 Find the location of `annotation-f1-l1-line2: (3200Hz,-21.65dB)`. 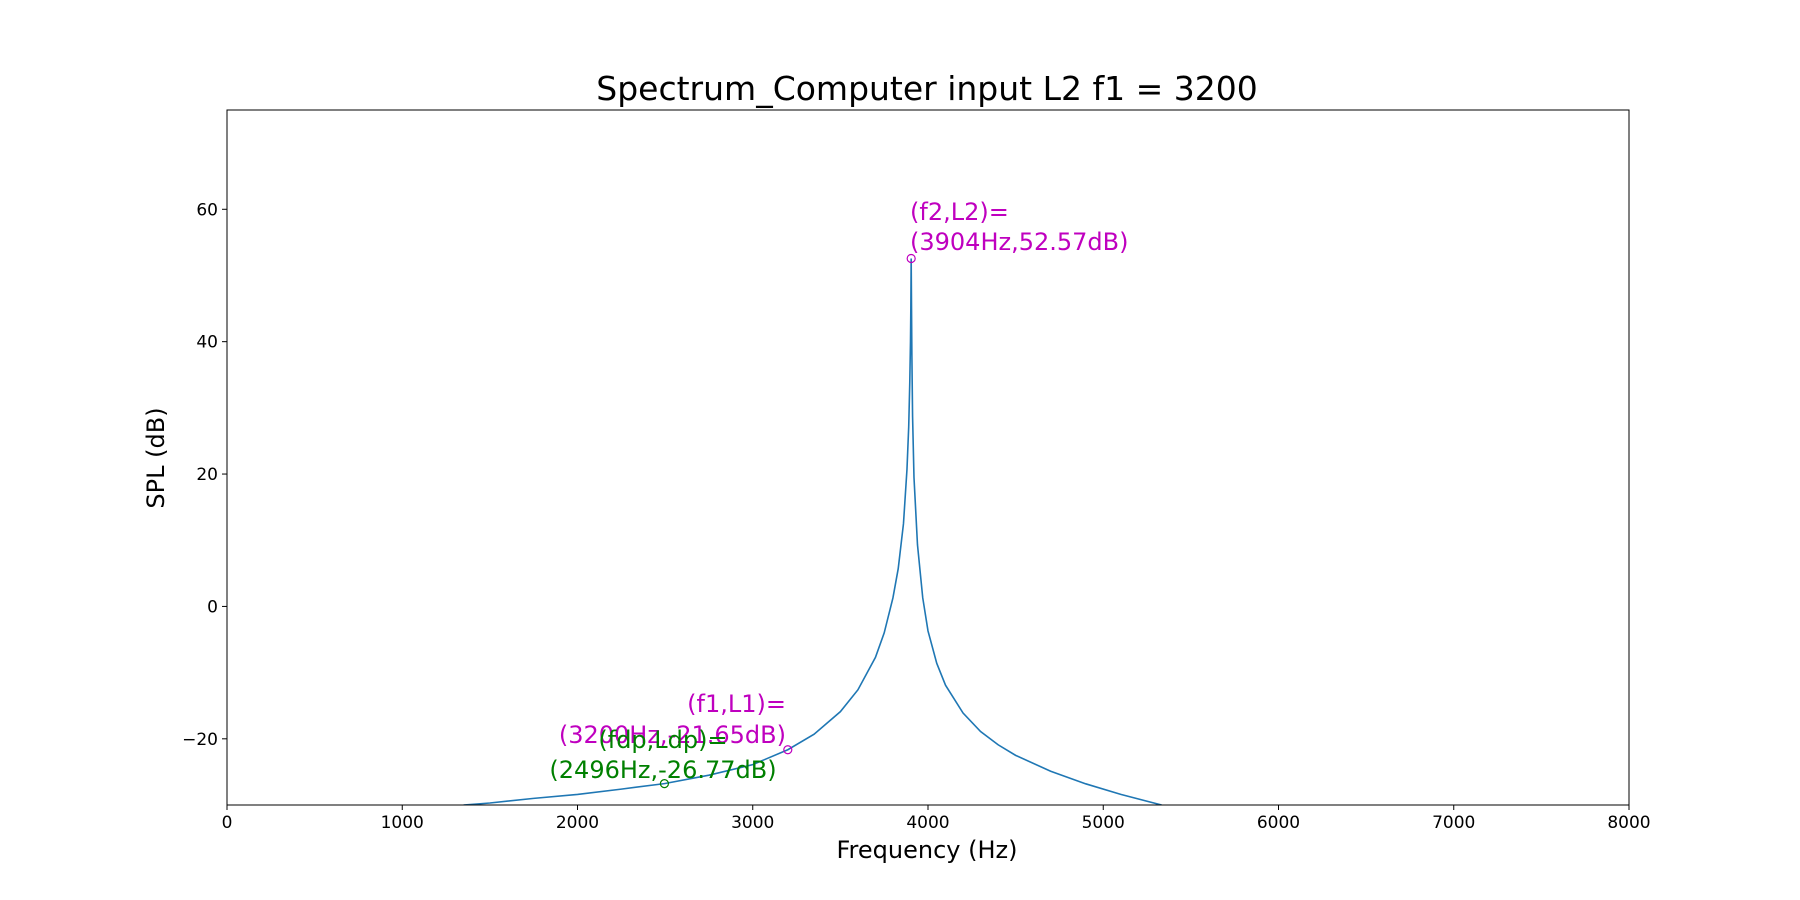

annotation-f1-l1-line2: (3200Hz,-21.65dB) is located at coordinates (672, 735).